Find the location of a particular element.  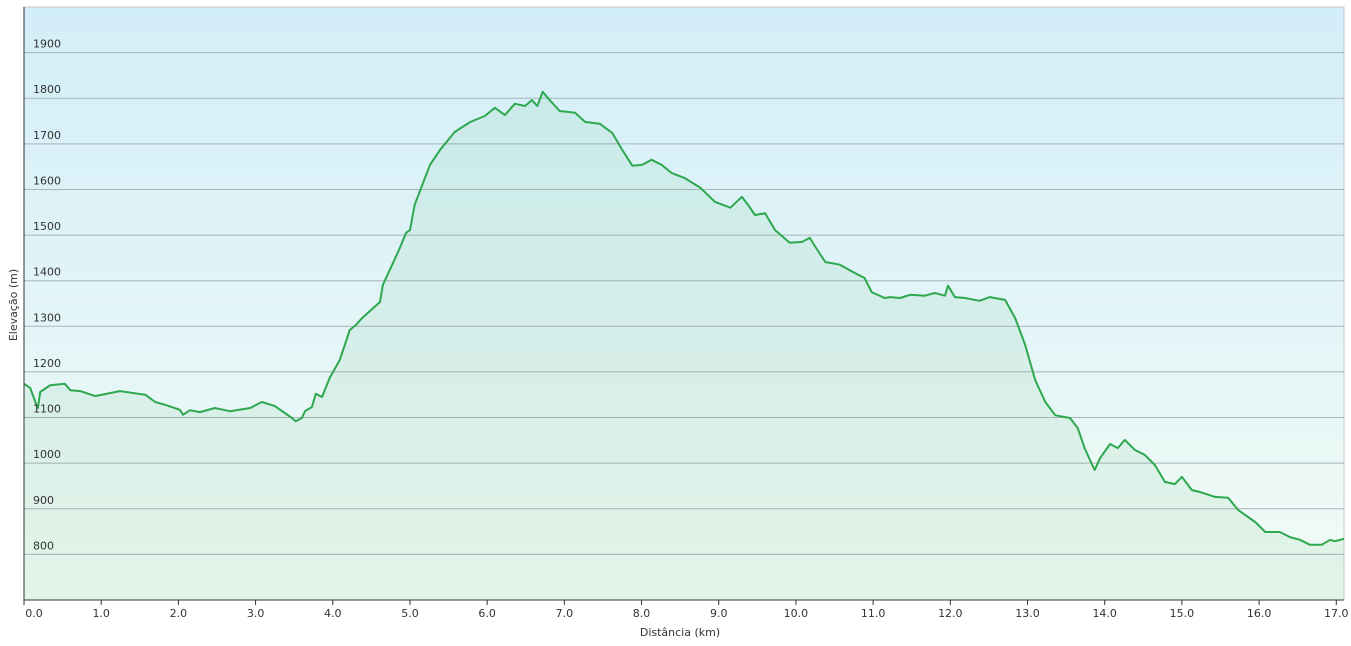

y-tick-label: 1900 is located at coordinates (47, 44).